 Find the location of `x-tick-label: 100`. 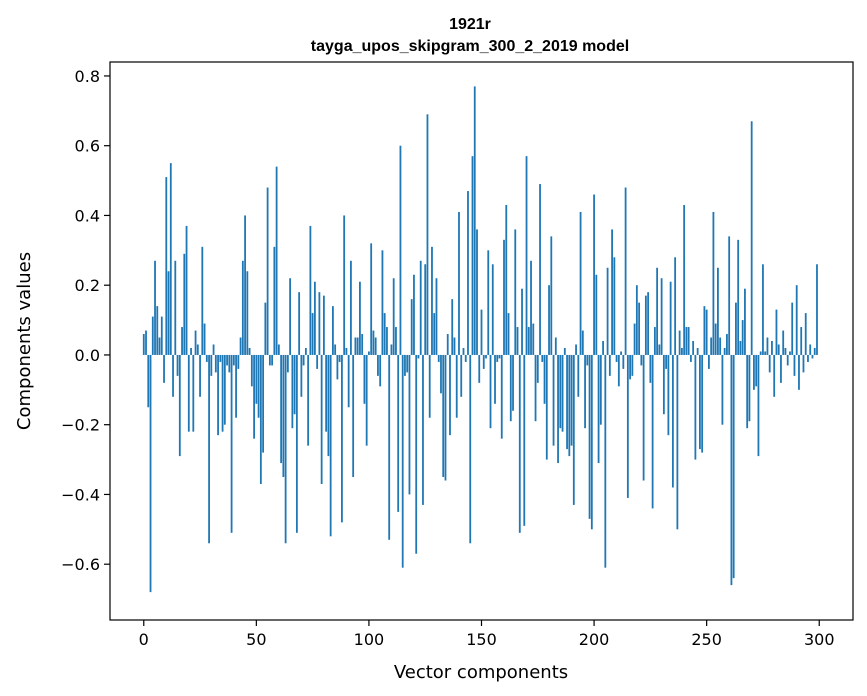

x-tick-label: 100 is located at coordinates (369, 639).